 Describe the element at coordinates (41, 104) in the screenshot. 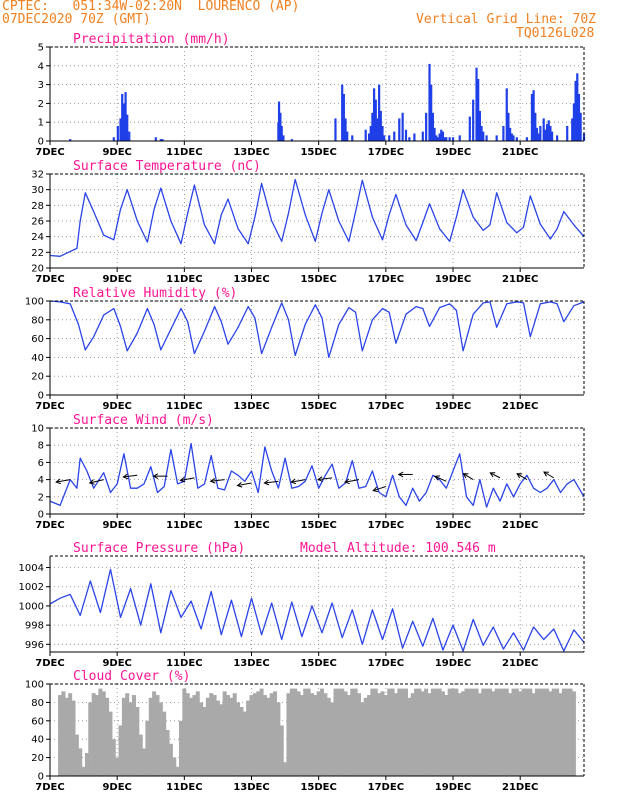

I see `y-tick-label: 2` at that location.